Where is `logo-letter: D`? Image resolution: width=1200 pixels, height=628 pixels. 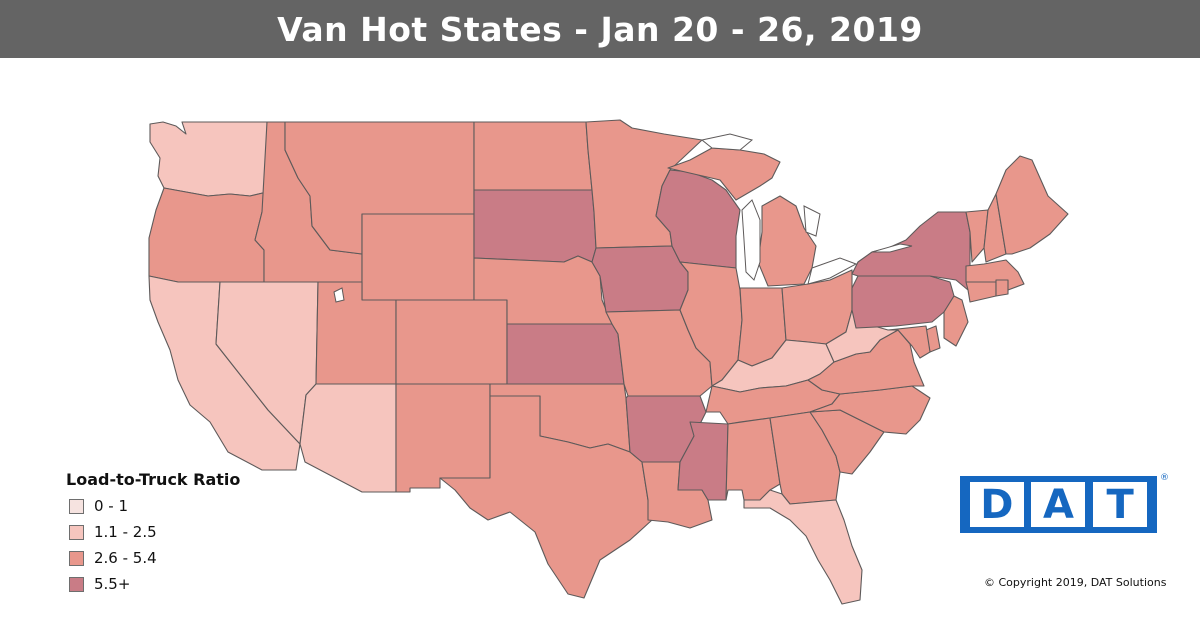
logo-letter: D is located at coordinates (996, 505).